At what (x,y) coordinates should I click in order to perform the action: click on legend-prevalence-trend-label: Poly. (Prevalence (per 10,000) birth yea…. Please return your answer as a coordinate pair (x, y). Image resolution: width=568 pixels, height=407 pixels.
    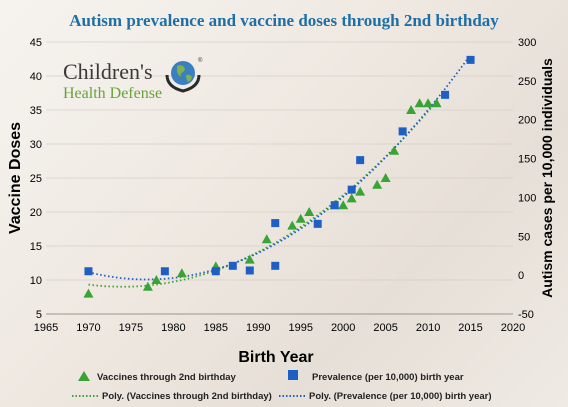
    Looking at the image, I should click on (400, 396).